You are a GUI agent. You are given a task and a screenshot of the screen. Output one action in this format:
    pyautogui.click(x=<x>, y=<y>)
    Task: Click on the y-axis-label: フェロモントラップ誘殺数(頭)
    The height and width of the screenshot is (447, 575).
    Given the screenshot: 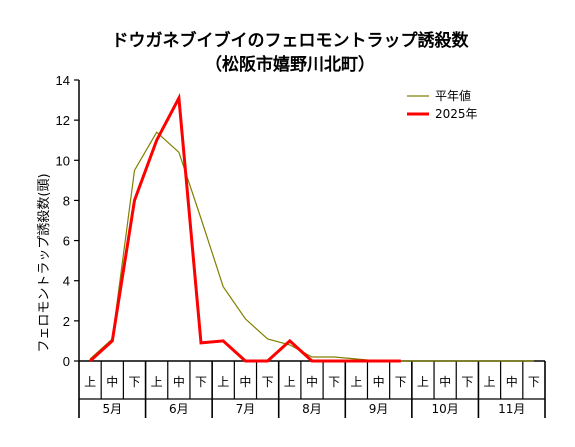 What is the action you would take?
    pyautogui.click(x=44, y=262)
    